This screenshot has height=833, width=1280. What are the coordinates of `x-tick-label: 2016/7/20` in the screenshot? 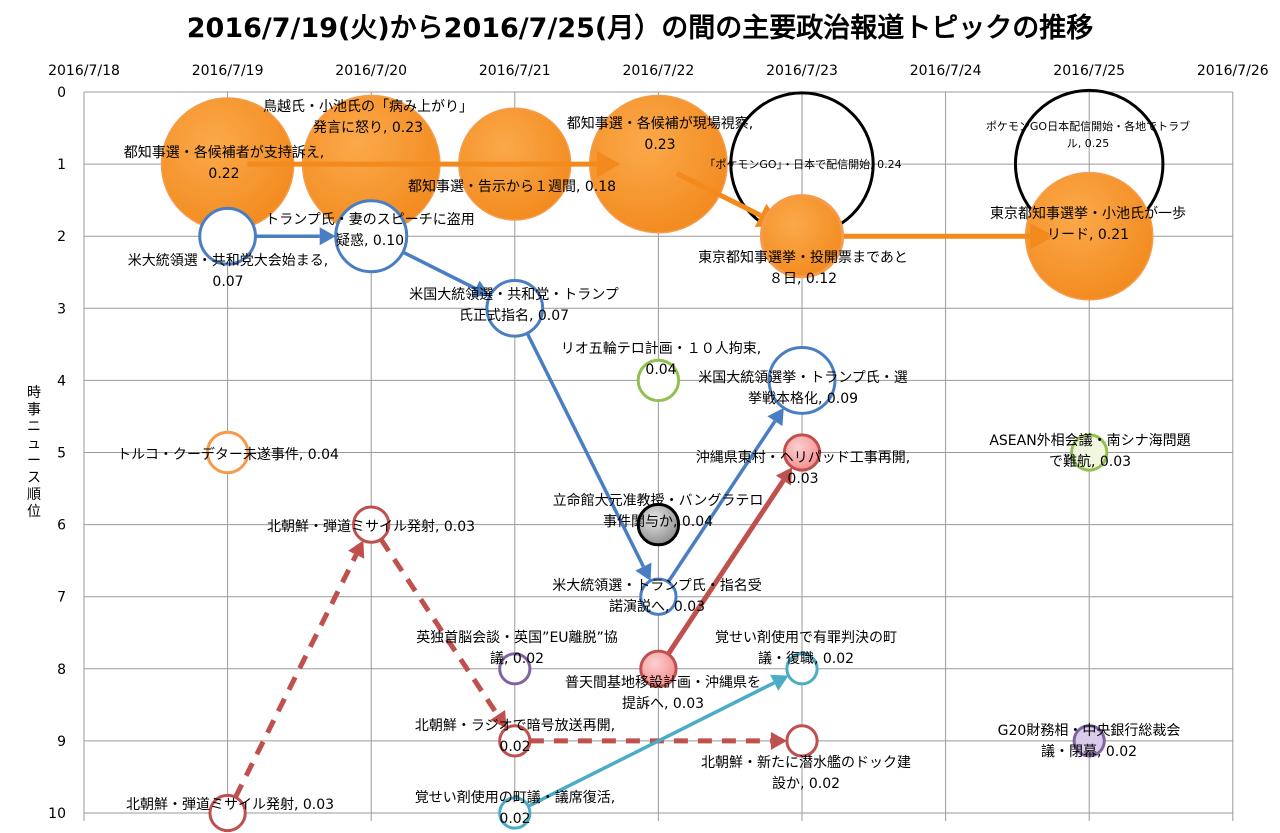 It's located at (371, 71).